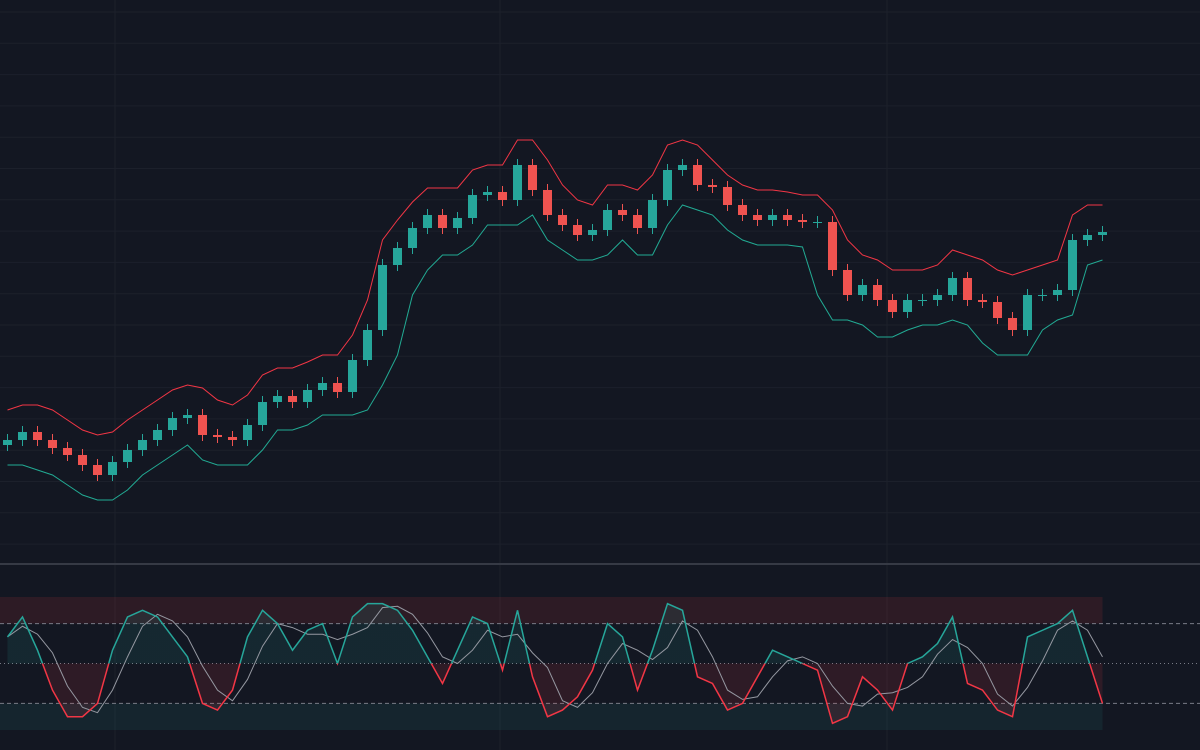 This screenshot has width=1200, height=750. I want to click on k-area, so click(555, 663).